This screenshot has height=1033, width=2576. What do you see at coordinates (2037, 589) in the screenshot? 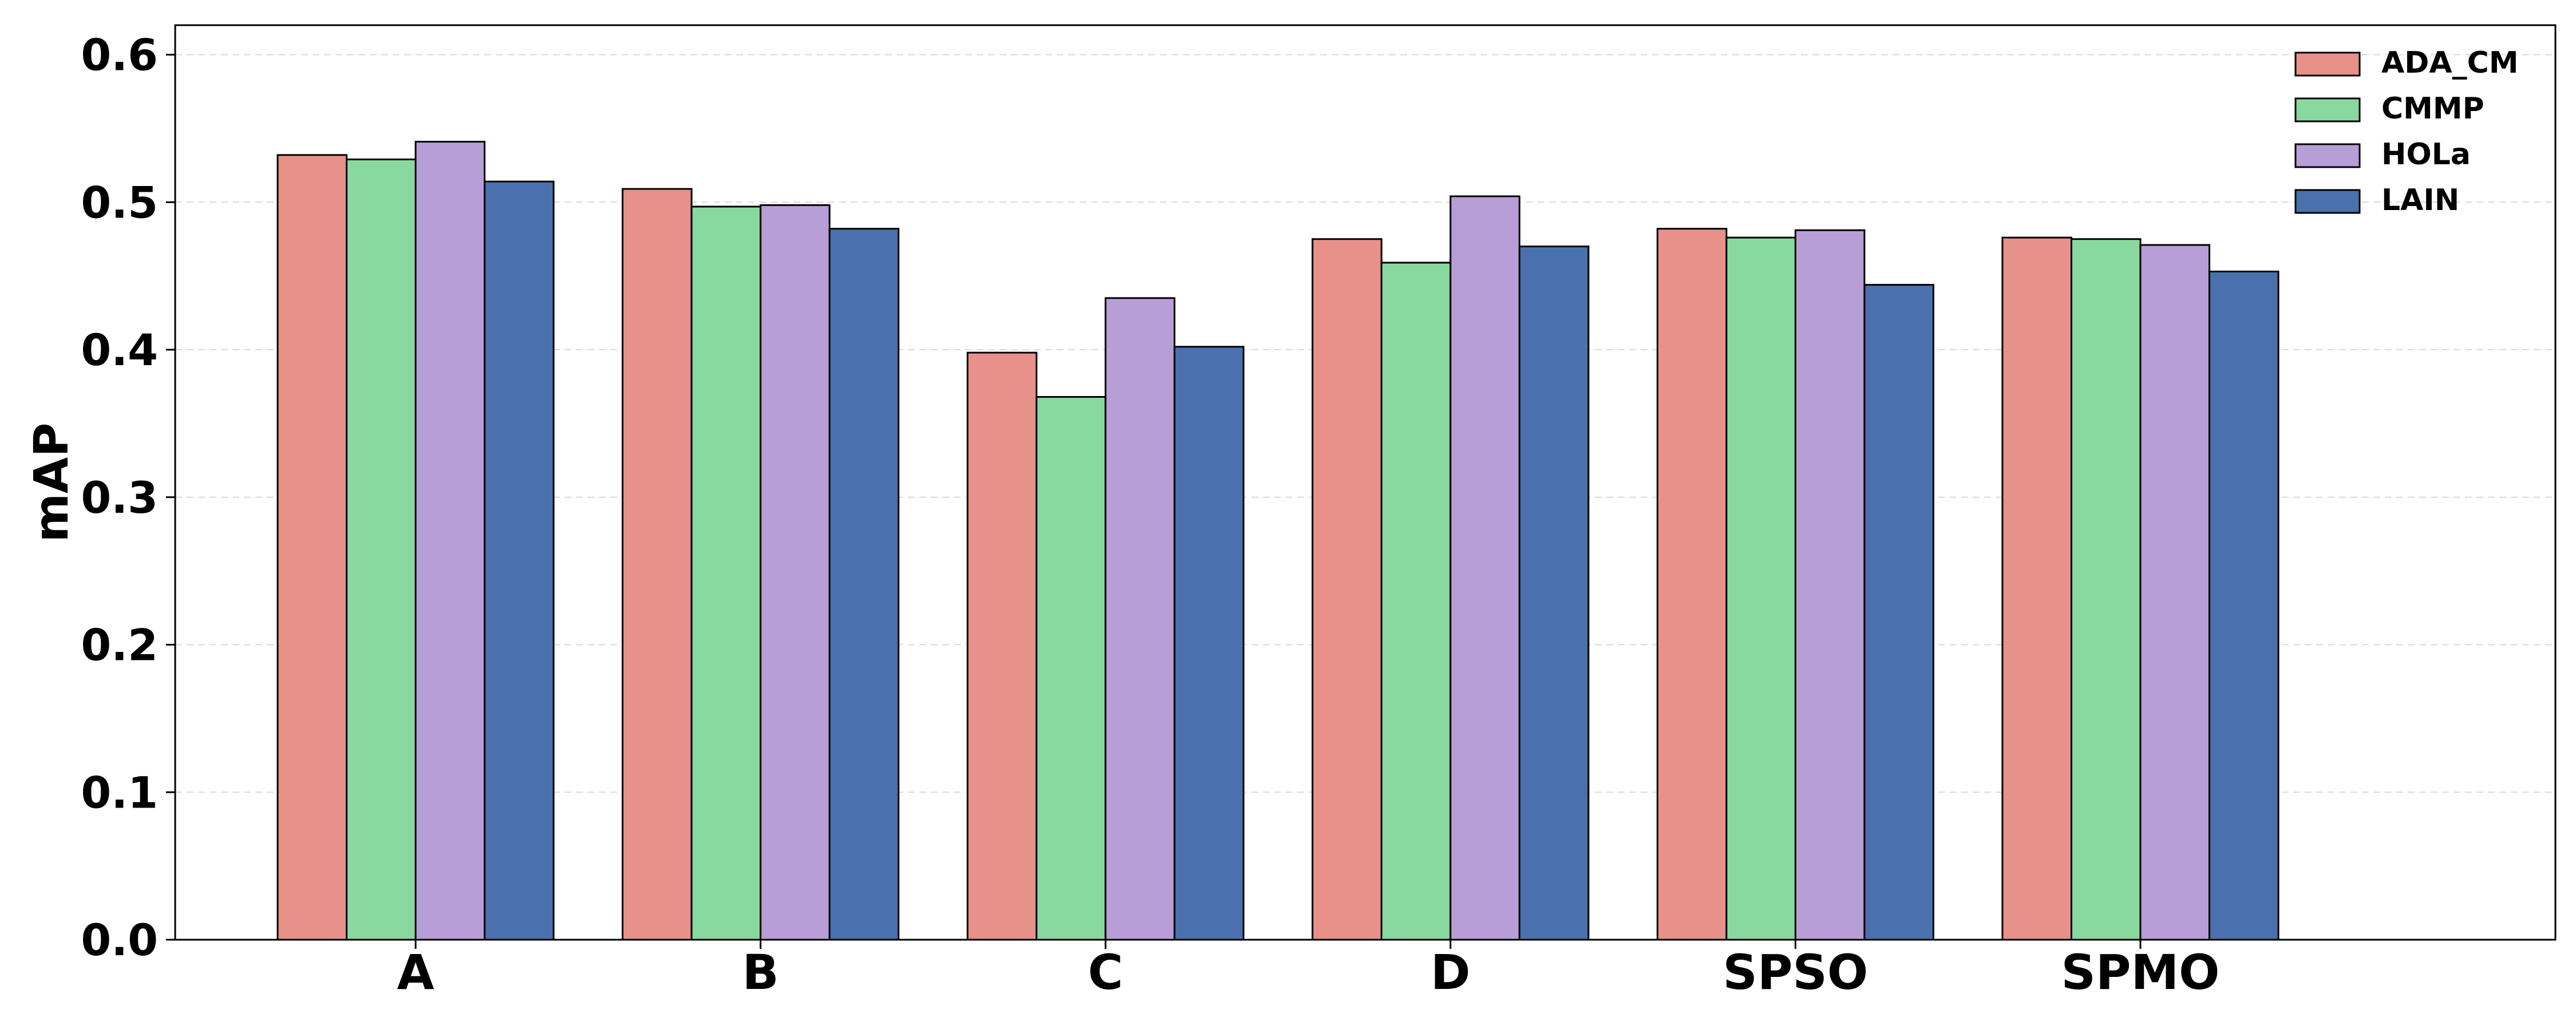
I see `bar-ada-cm-spmo` at bounding box center [2037, 589].